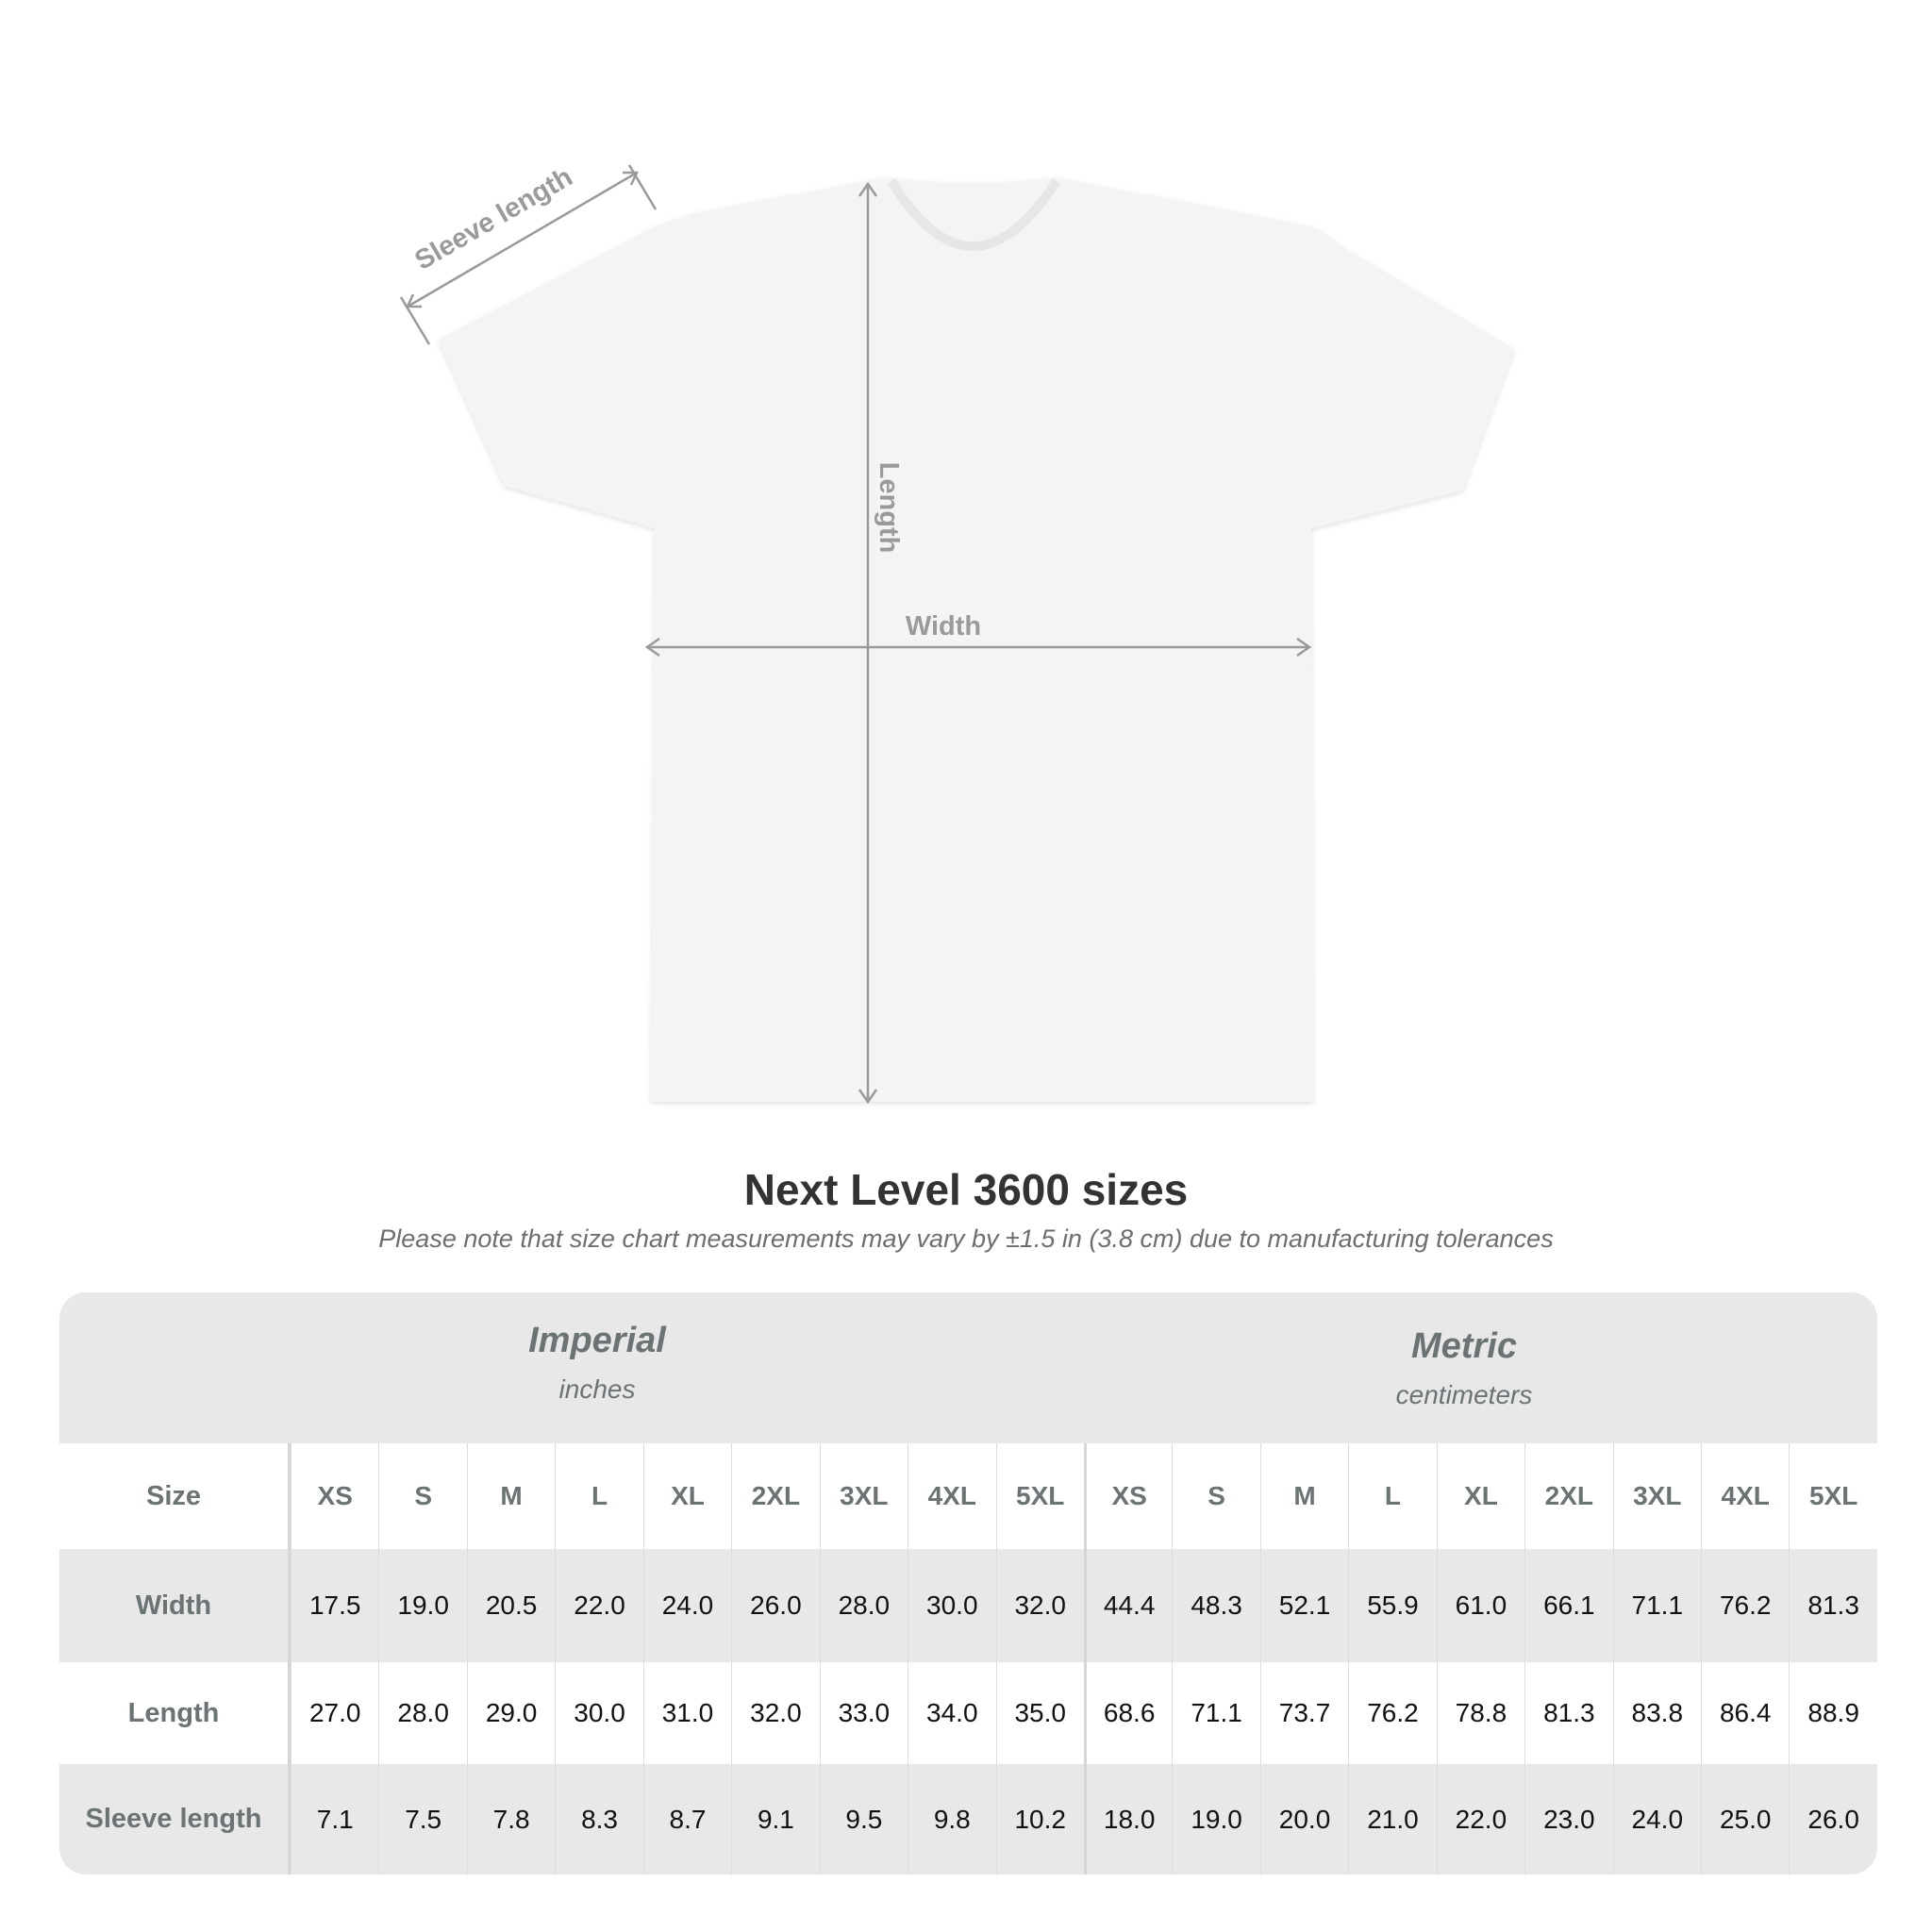 The height and width of the screenshot is (1932, 1932). Describe the element at coordinates (175, 1819) in the screenshot. I see `row-label: Sleeve length` at that location.